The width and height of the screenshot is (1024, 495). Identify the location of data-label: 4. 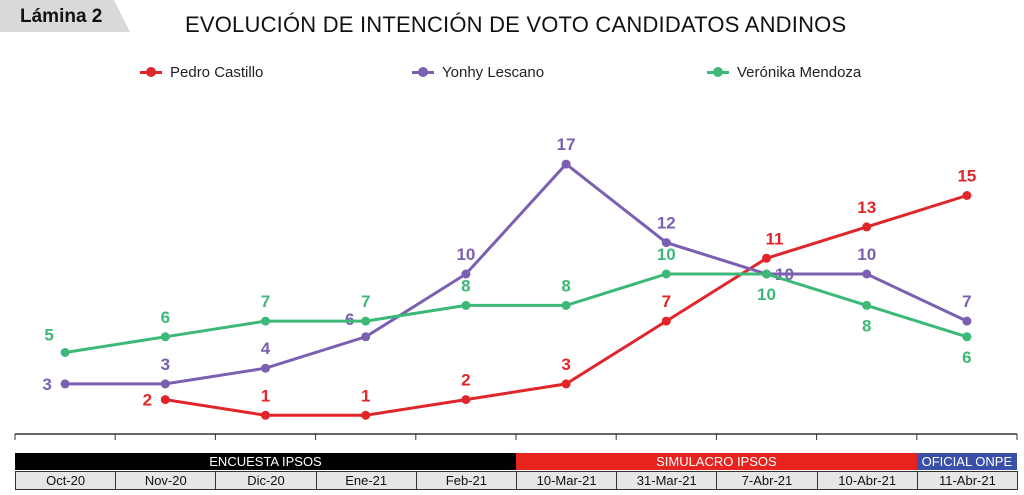
(266, 348).